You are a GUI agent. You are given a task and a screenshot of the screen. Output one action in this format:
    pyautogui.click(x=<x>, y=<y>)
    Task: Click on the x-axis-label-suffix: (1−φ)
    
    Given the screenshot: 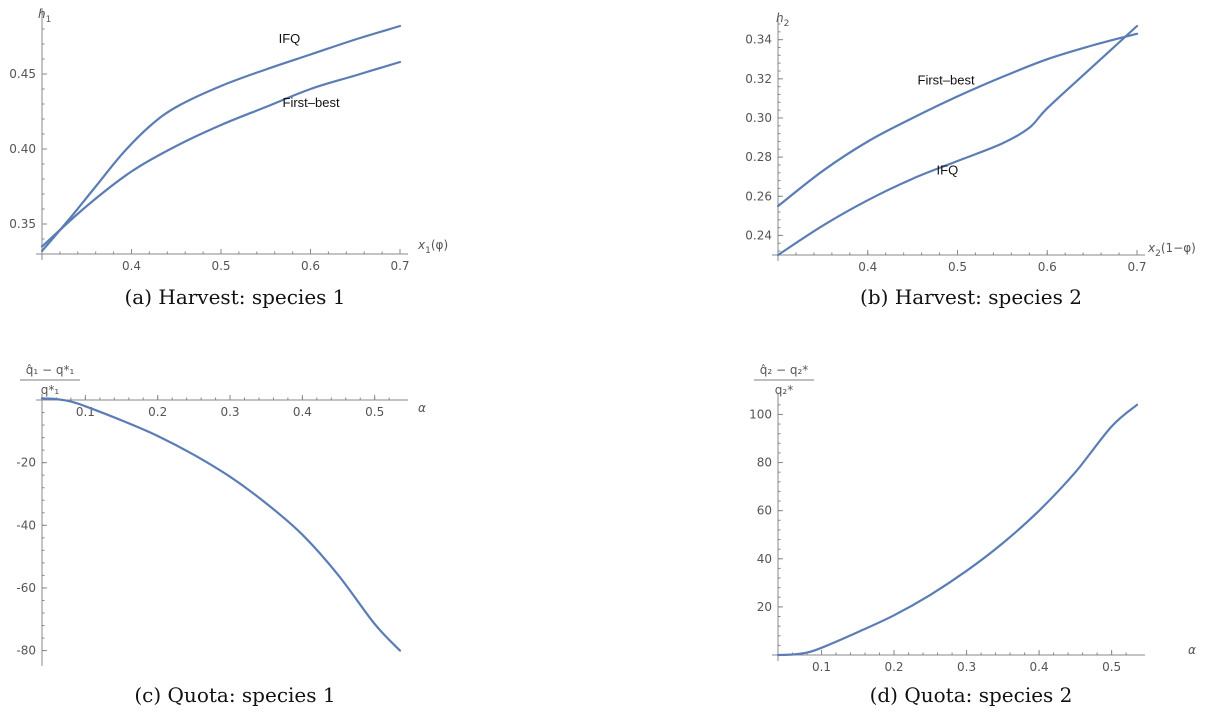 What is the action you would take?
    pyautogui.click(x=1178, y=248)
    